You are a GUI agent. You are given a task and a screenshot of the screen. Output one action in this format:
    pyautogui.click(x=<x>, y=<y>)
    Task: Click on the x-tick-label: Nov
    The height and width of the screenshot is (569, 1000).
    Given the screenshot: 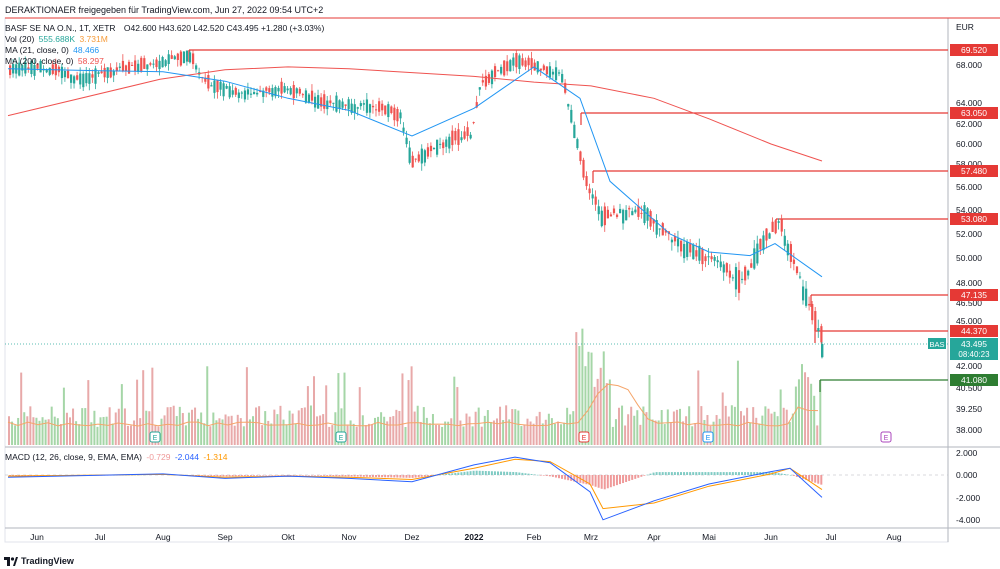 What is the action you would take?
    pyautogui.click(x=349, y=537)
    